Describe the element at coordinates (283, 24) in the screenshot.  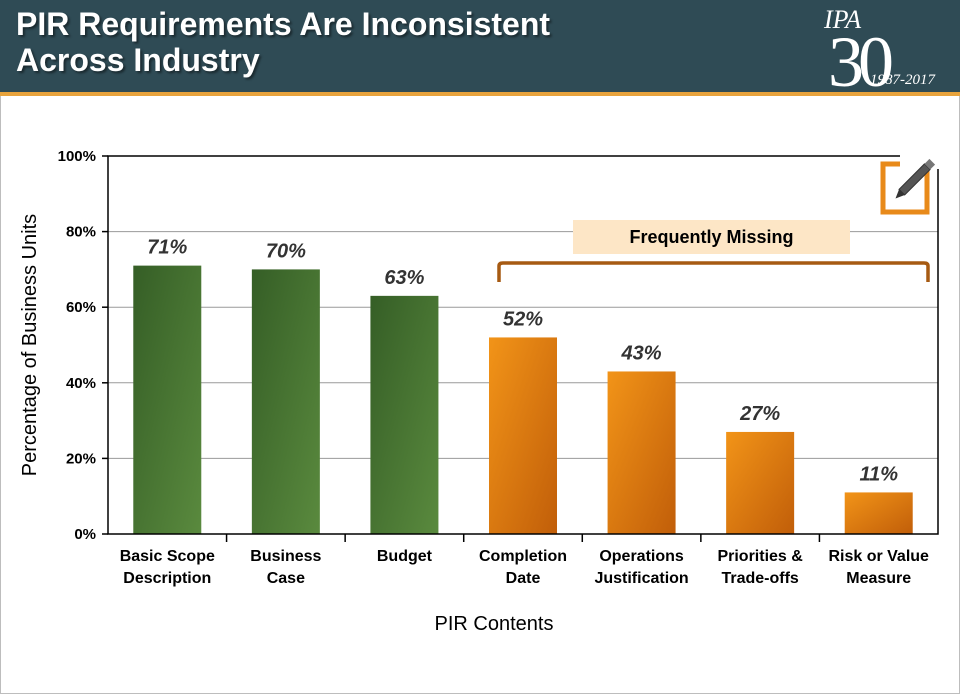
I see `slide-title-line-1: PIR Requirements Are Inconsistent` at that location.